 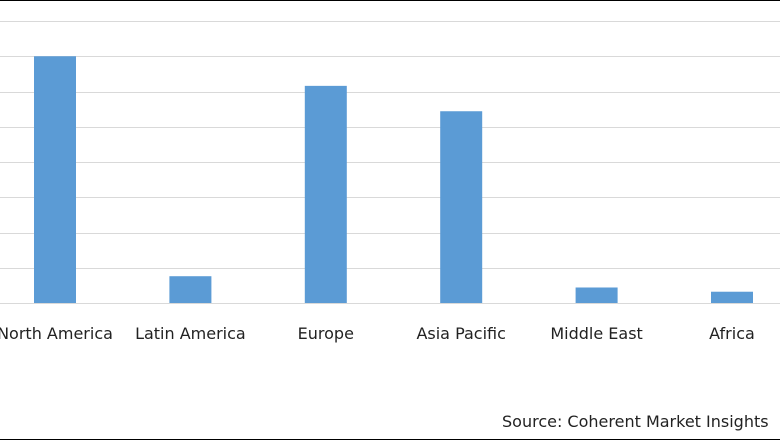 What do you see at coordinates (732, 297) in the screenshot?
I see `bar-africa` at bounding box center [732, 297].